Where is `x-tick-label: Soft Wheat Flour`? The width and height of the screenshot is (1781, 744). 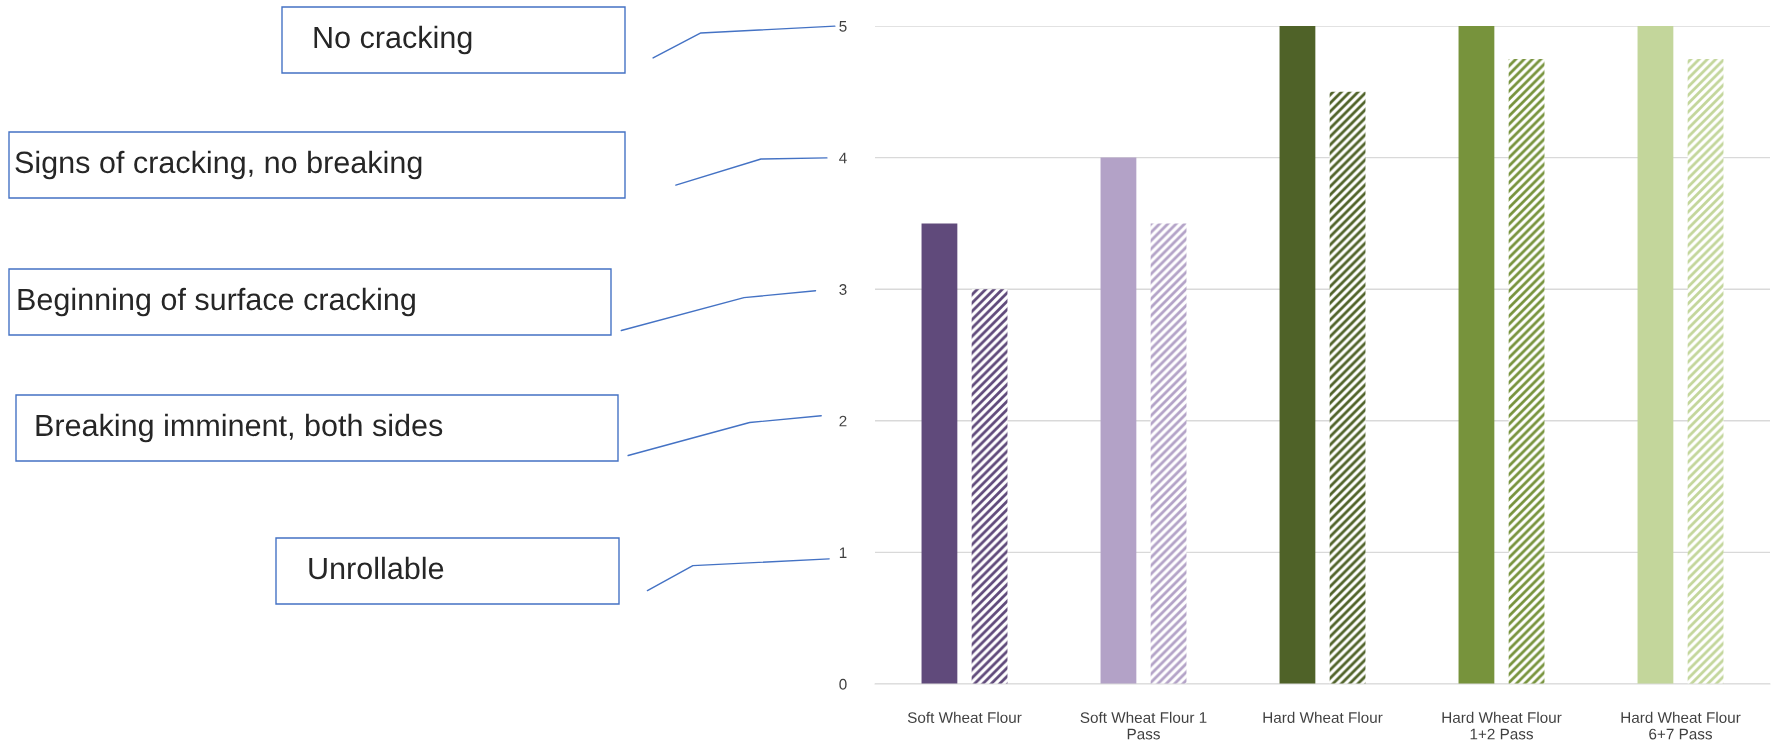 x-tick-label: Soft Wheat Flour is located at coordinates (964, 717).